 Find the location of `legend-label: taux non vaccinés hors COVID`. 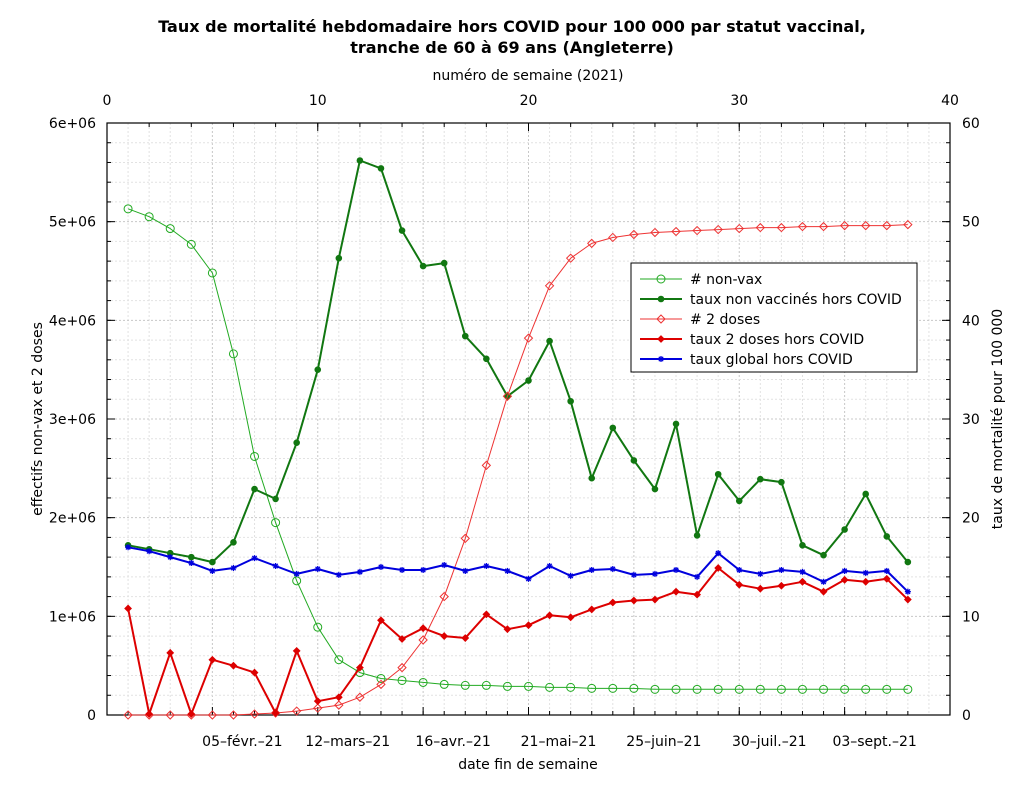

legend-label: taux non vaccinés hors COVID is located at coordinates (796, 300).